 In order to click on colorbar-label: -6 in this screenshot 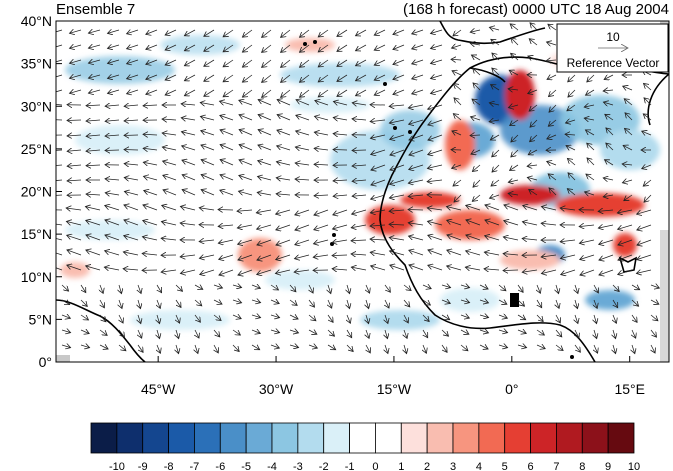, I will do `click(220, 466)`.